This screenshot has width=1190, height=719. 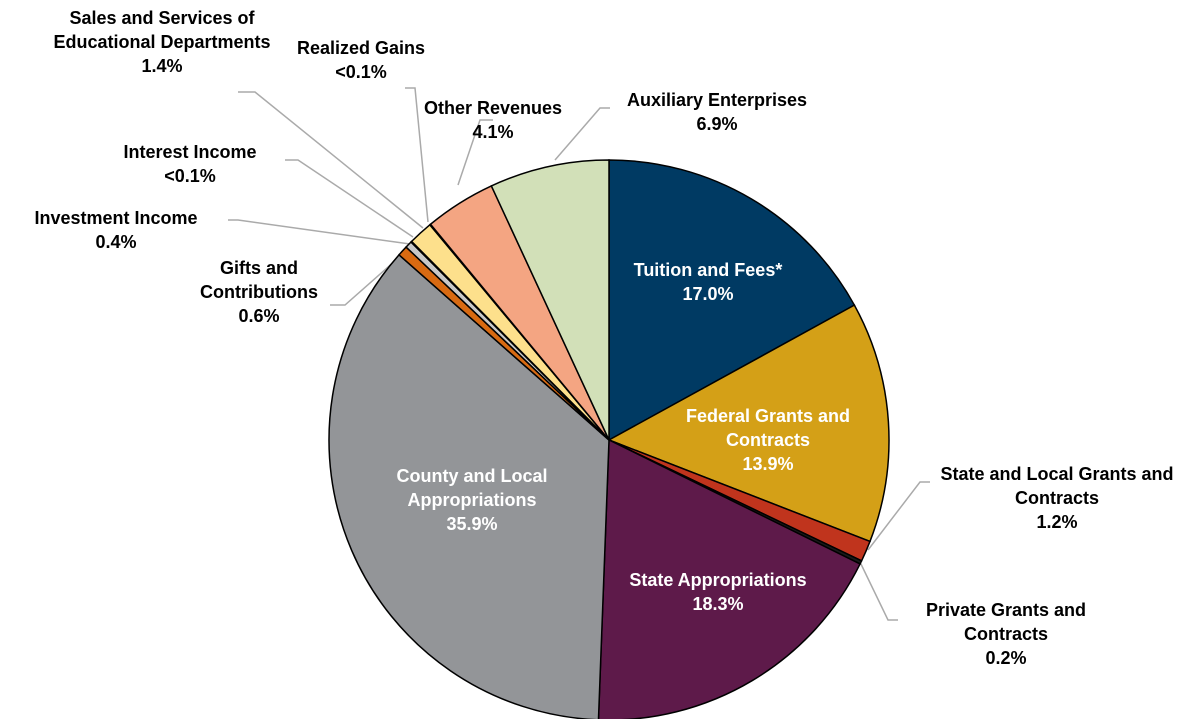 What do you see at coordinates (1057, 522) in the screenshot?
I see `value-label: 1.2%` at bounding box center [1057, 522].